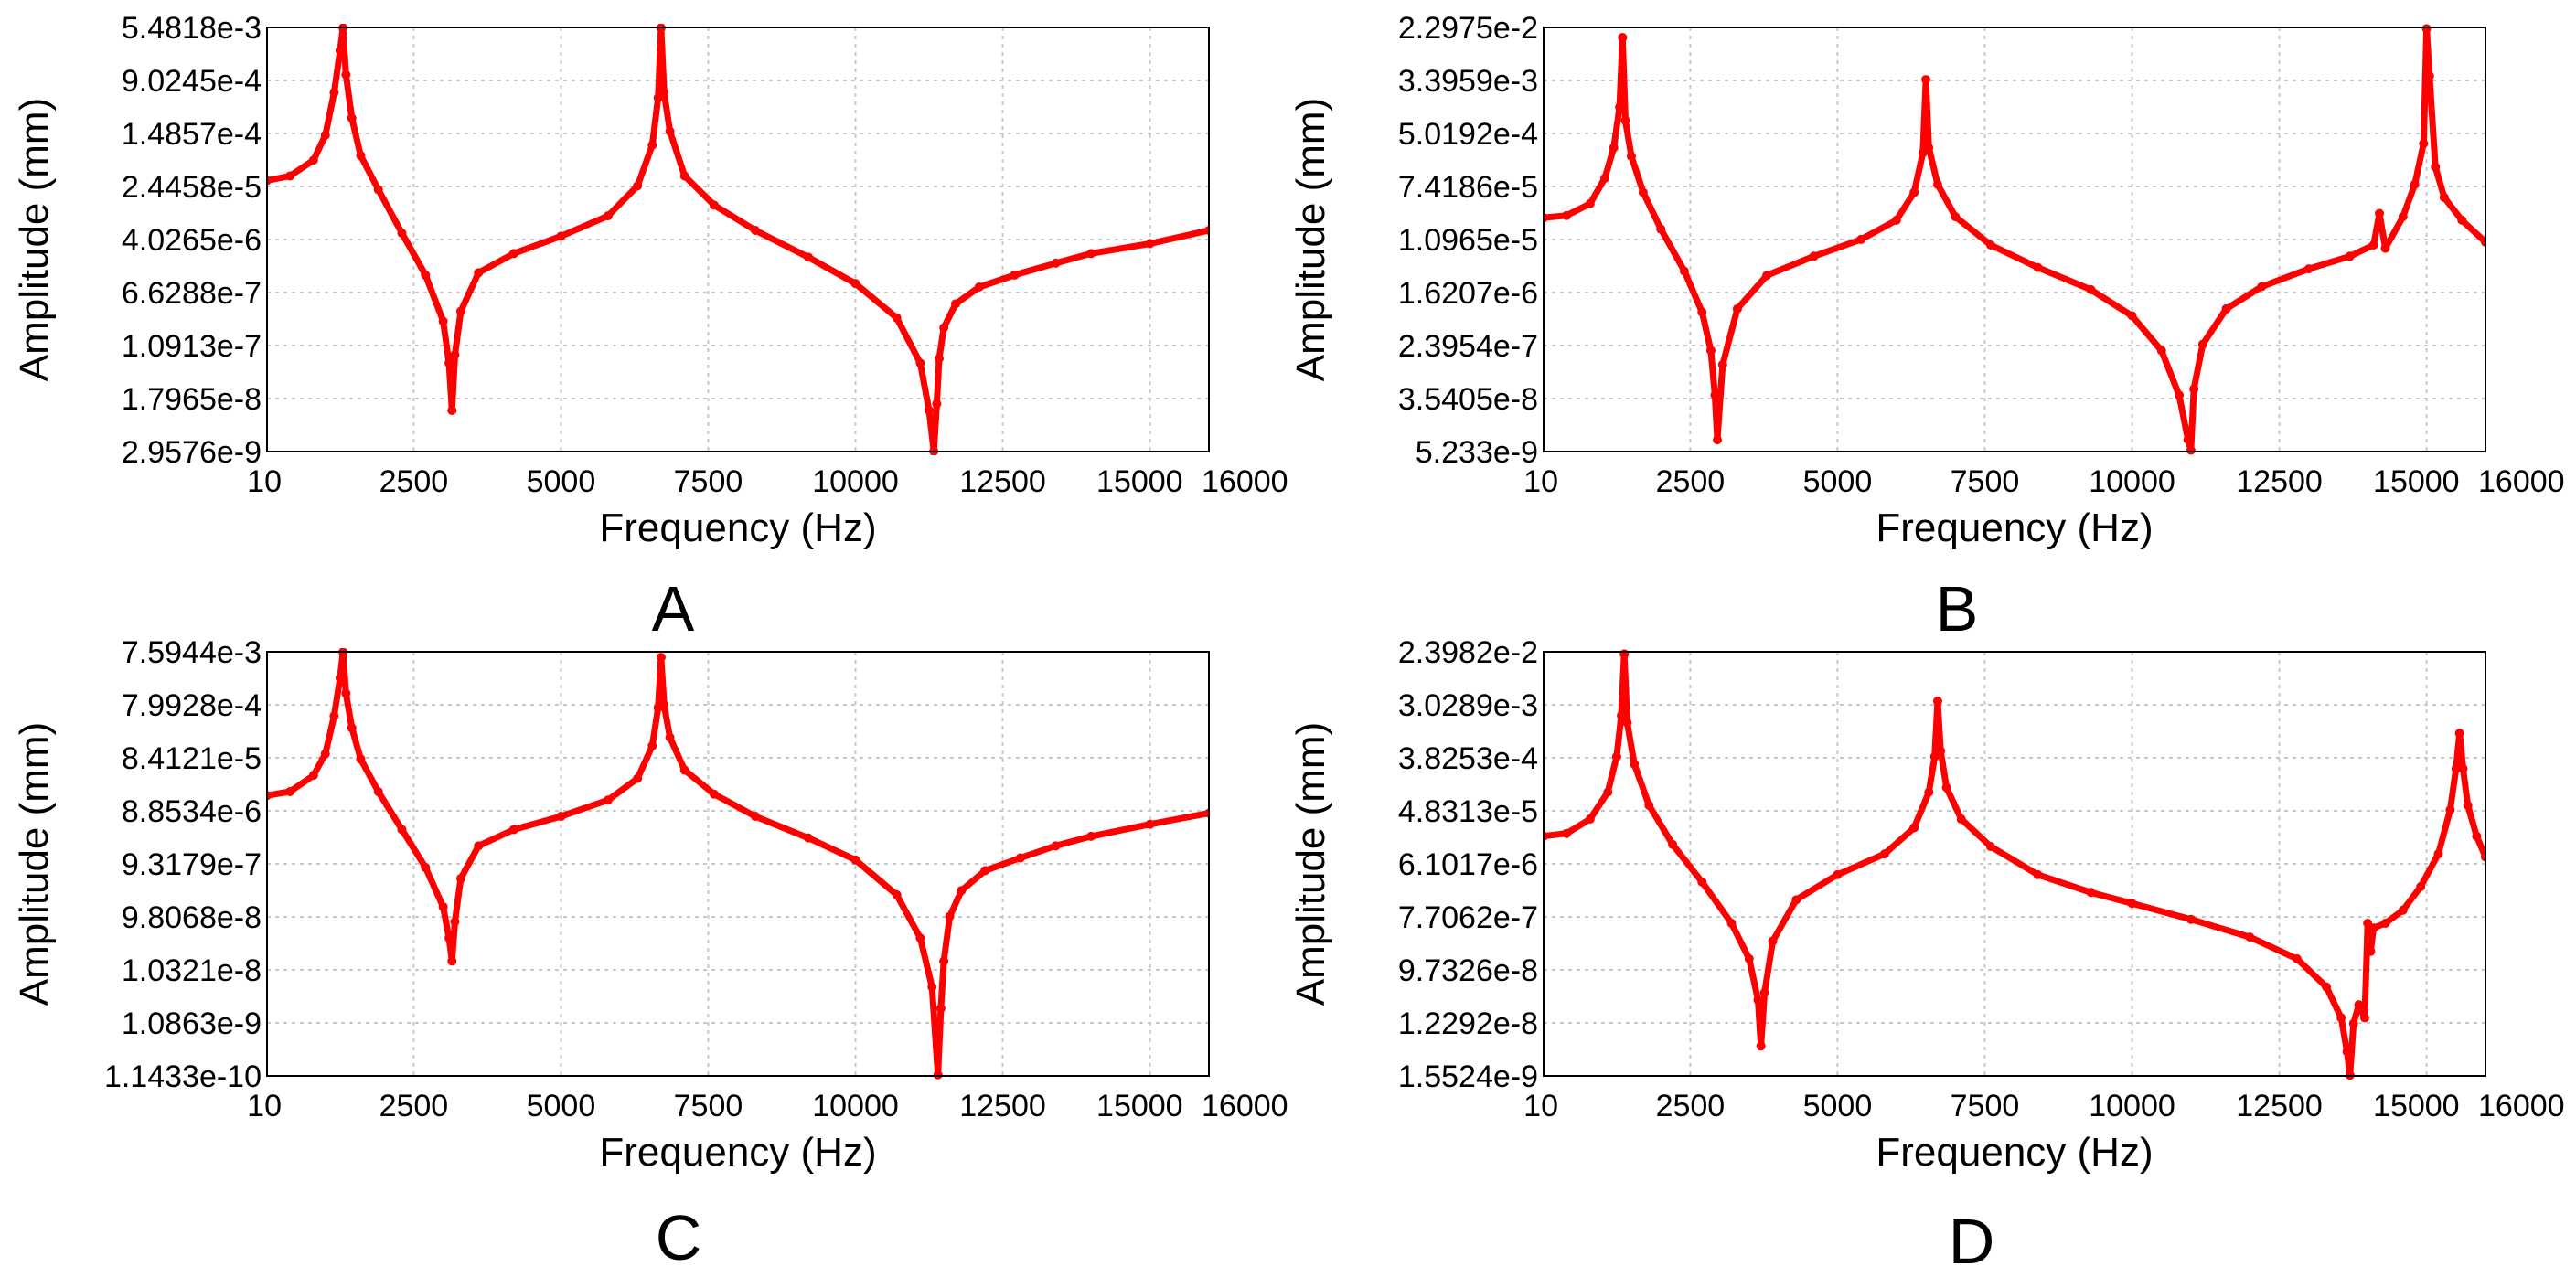 The image size is (2576, 1288). What do you see at coordinates (673, 608) in the screenshot?
I see `panel-caption: A` at bounding box center [673, 608].